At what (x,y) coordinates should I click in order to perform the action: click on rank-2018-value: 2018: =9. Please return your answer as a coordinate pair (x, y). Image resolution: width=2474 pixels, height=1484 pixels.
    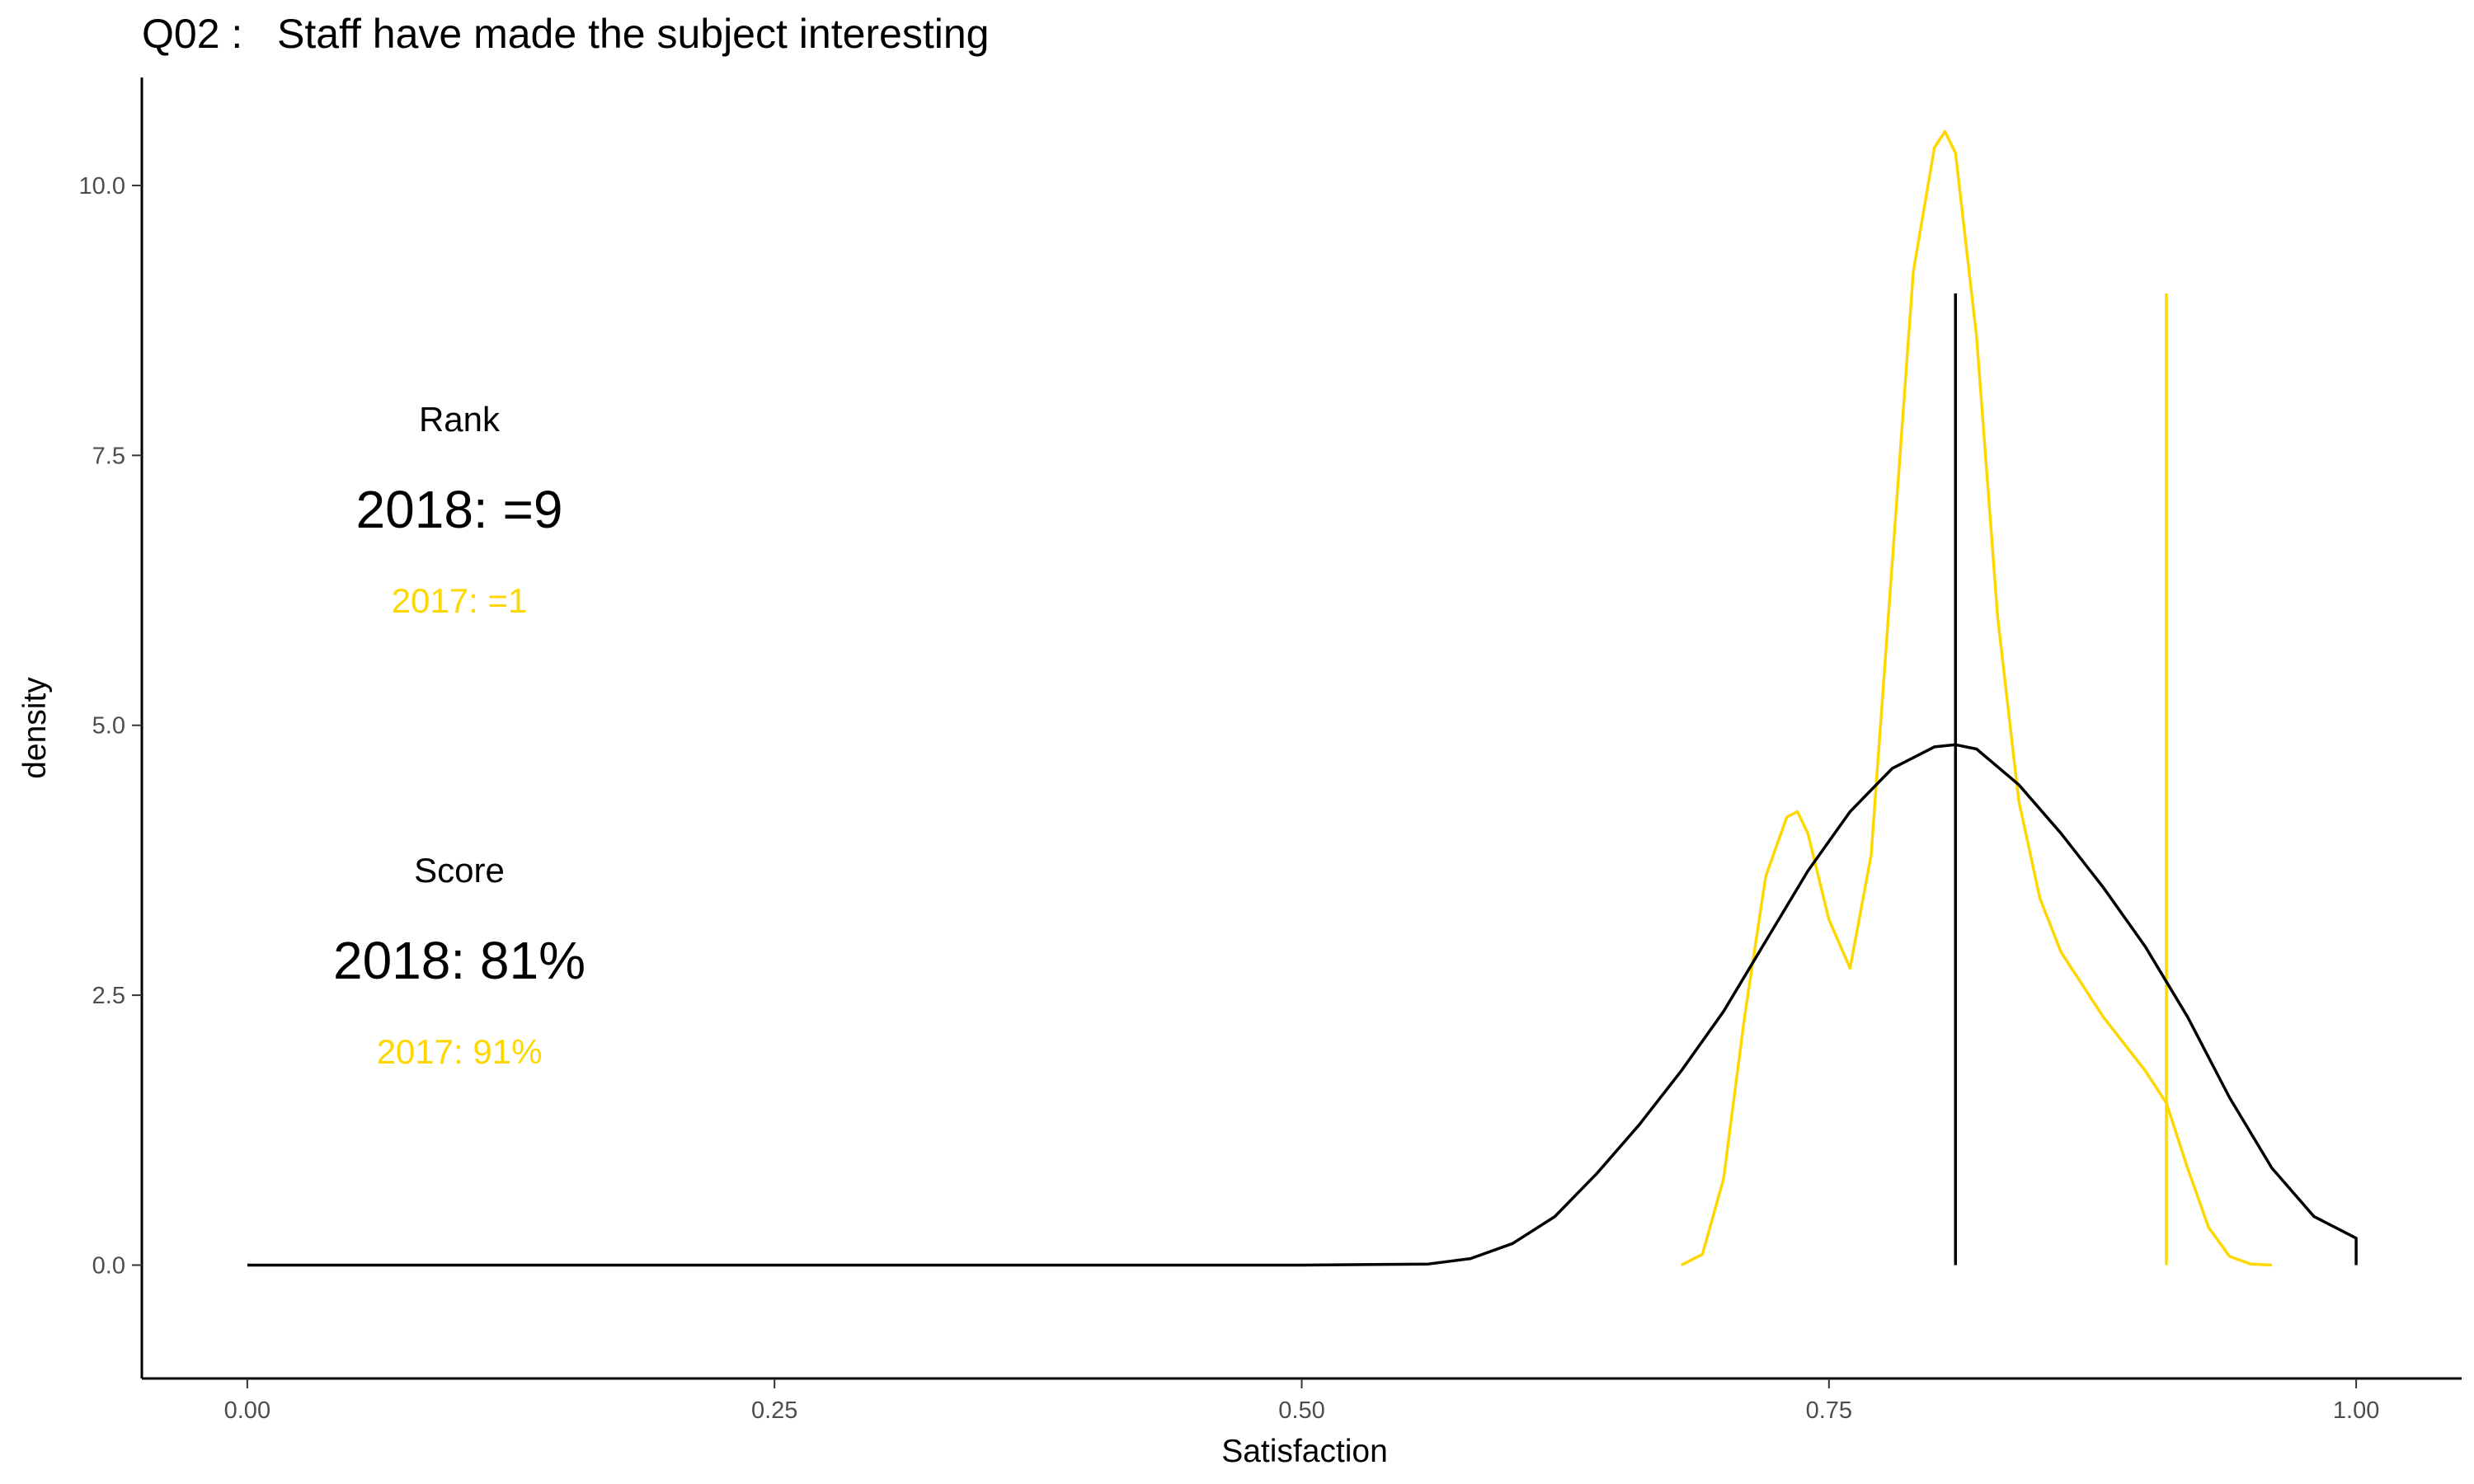
    Looking at the image, I should click on (459, 509).